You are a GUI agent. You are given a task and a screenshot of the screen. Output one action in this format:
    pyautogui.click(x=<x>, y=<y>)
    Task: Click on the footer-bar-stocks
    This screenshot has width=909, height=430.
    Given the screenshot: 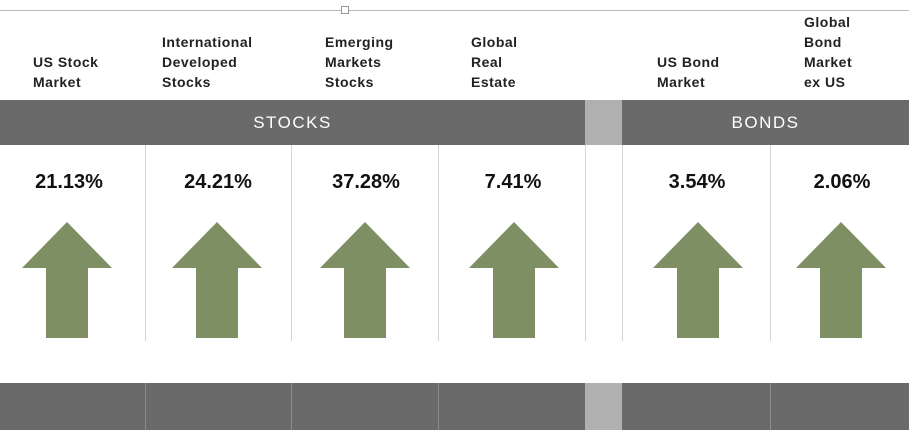 What is the action you would take?
    pyautogui.click(x=292, y=406)
    